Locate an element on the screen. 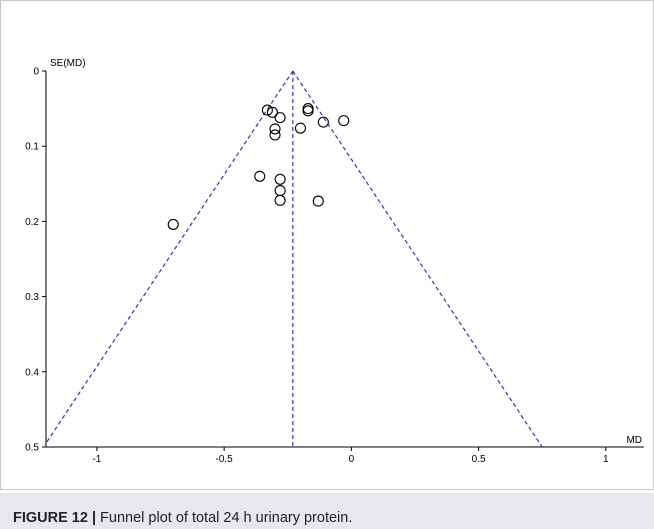  x-tick-label: -1 is located at coordinates (96, 459).